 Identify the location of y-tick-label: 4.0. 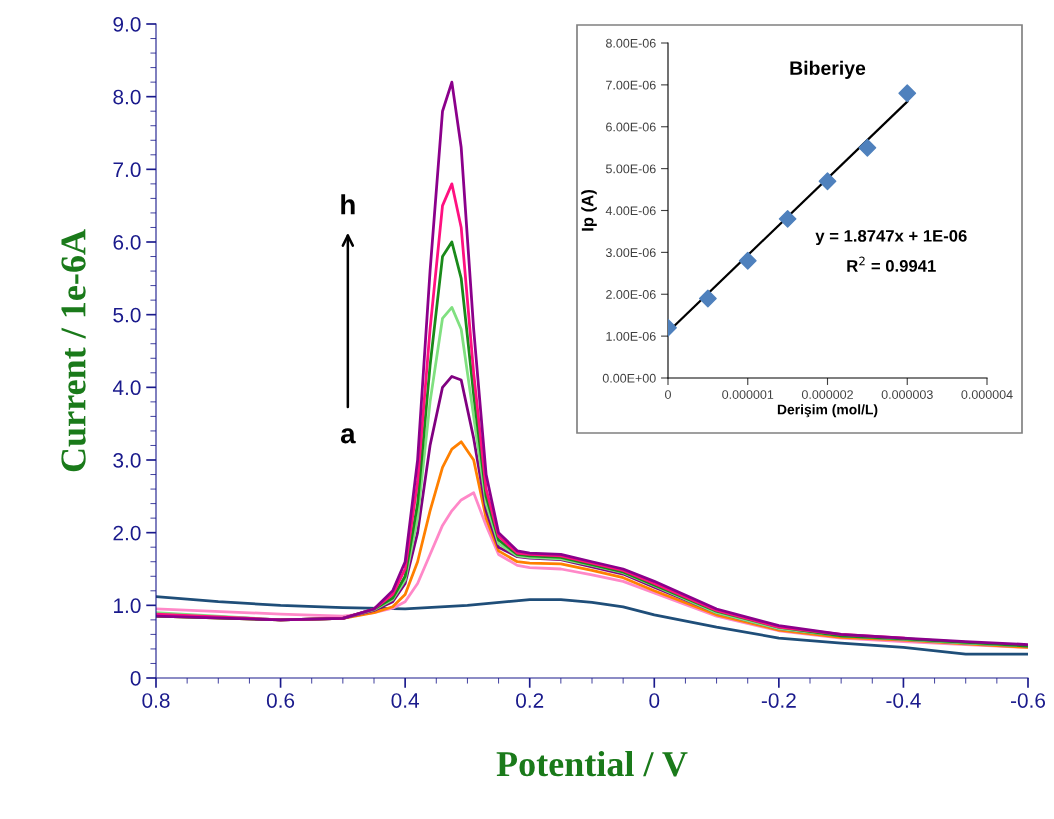
(126, 388).